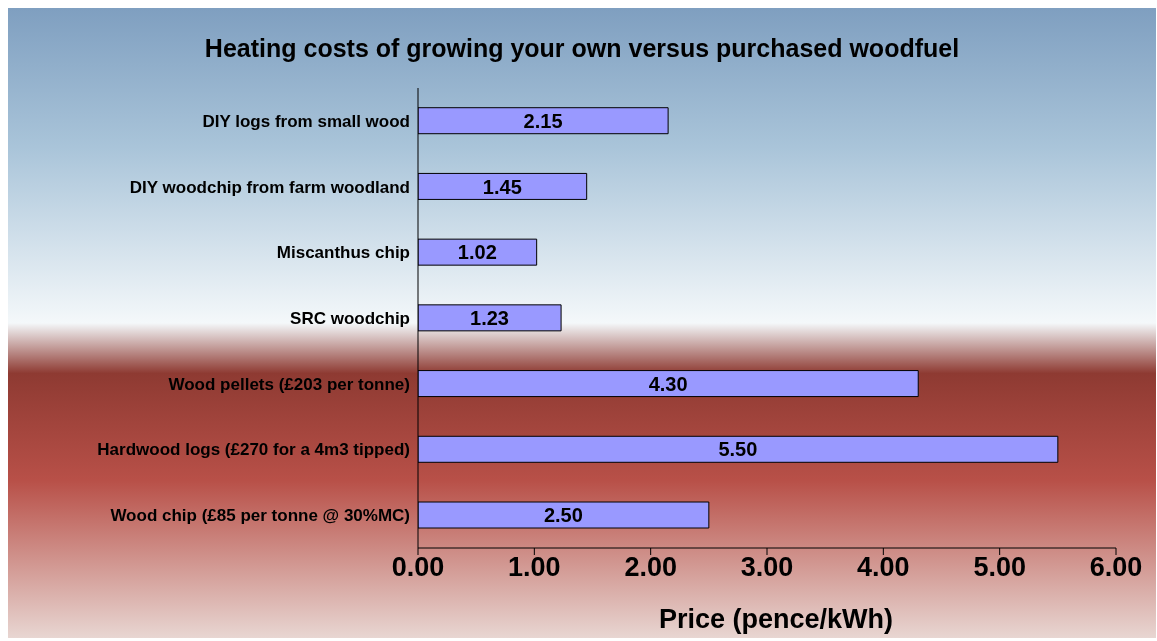 Image resolution: width=1157 pixels, height=641 pixels. Describe the element at coordinates (350, 319) in the screenshot. I see `y-tick-label: SRC woodchip` at that location.